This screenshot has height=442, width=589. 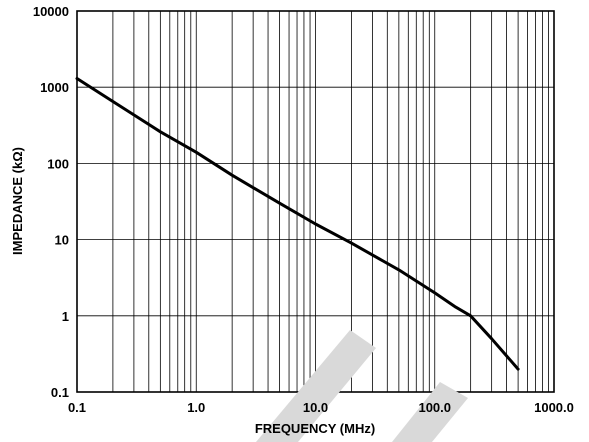 What do you see at coordinates (315, 428) in the screenshot?
I see `x-axis-label: FREQUENCY (MHz)` at bounding box center [315, 428].